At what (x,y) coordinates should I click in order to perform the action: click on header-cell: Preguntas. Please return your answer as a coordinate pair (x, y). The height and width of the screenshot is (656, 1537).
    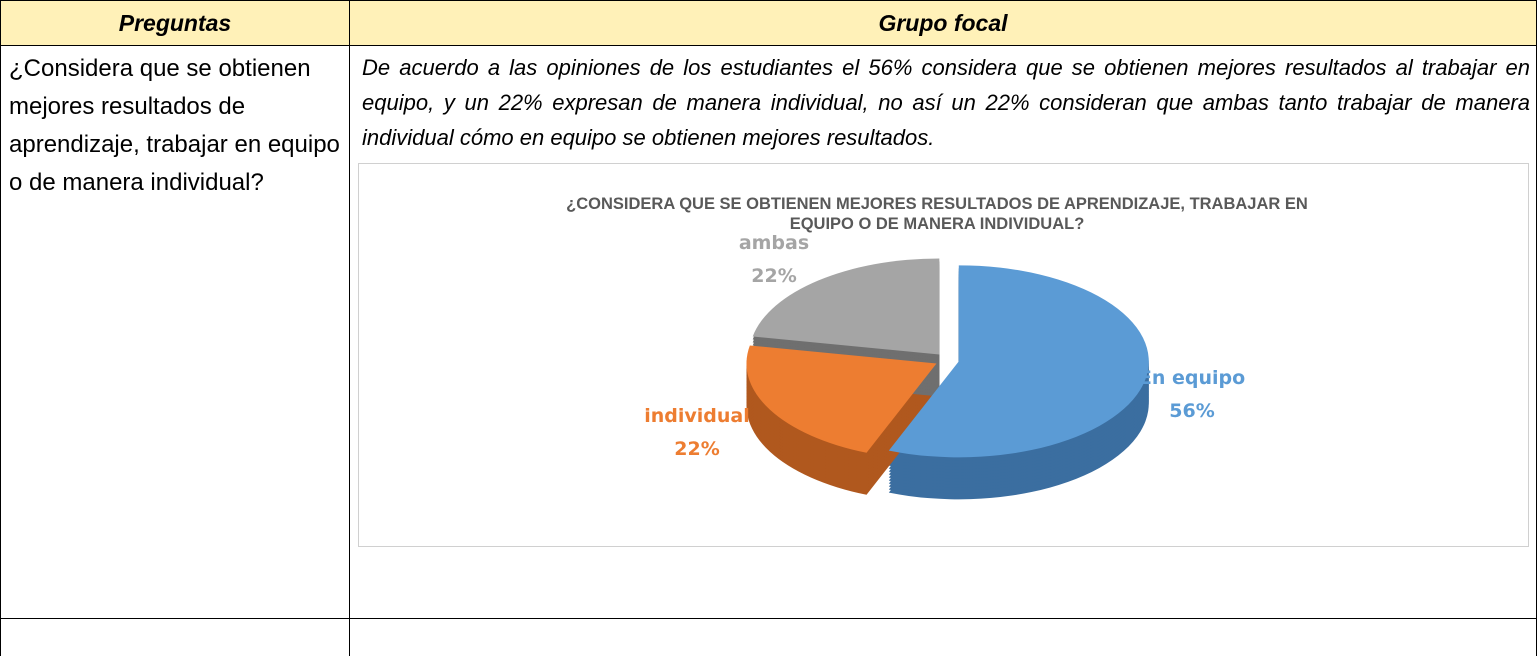
    Looking at the image, I should click on (175, 23).